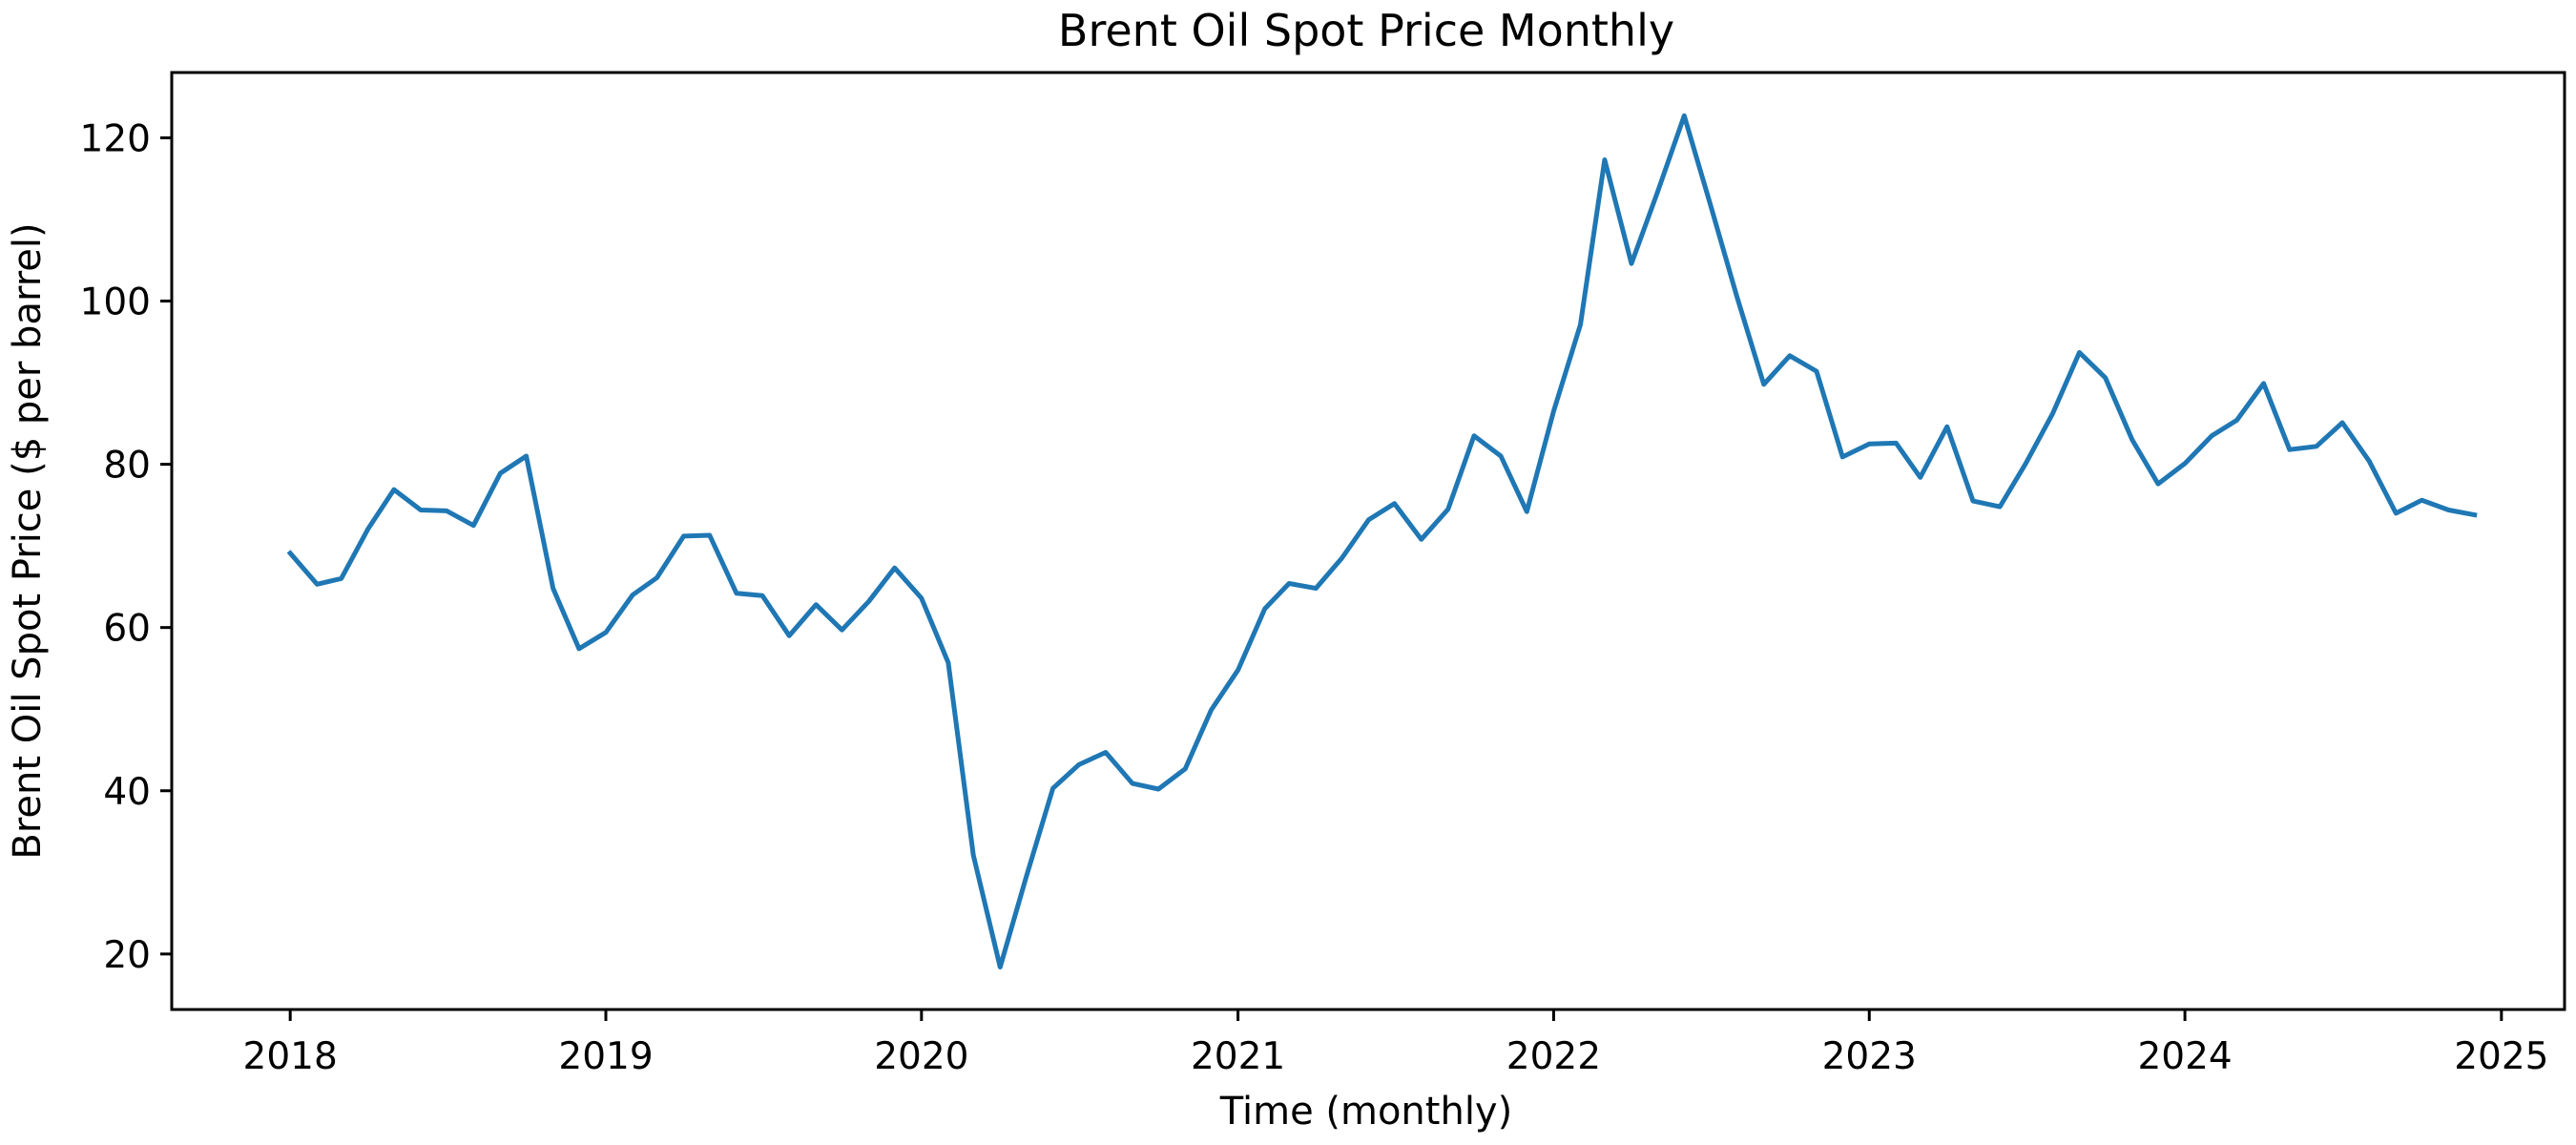 The width and height of the screenshot is (2576, 1145). Describe the element at coordinates (126, 547) in the screenshot. I see `y-axis: 20 40 60 80 100 120` at that location.